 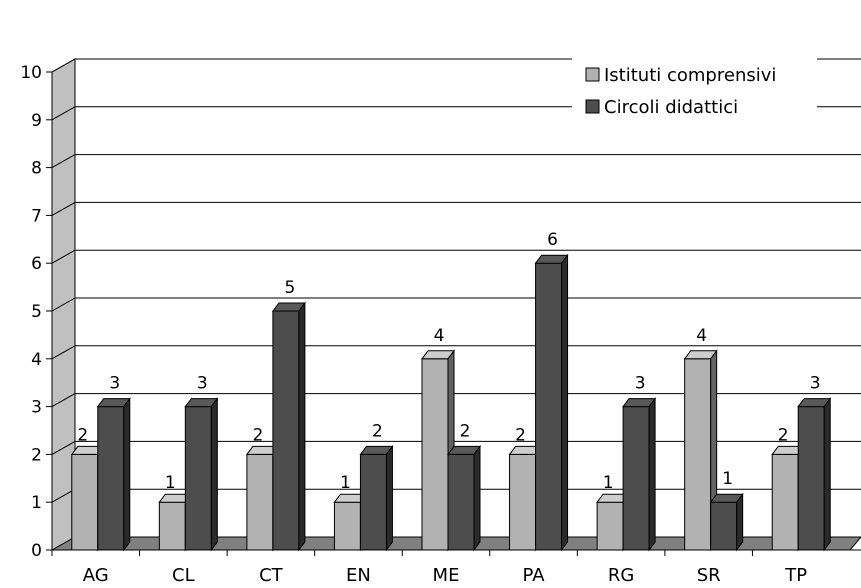 What do you see at coordinates (795, 575) in the screenshot?
I see `category-label-tp: TP` at bounding box center [795, 575].